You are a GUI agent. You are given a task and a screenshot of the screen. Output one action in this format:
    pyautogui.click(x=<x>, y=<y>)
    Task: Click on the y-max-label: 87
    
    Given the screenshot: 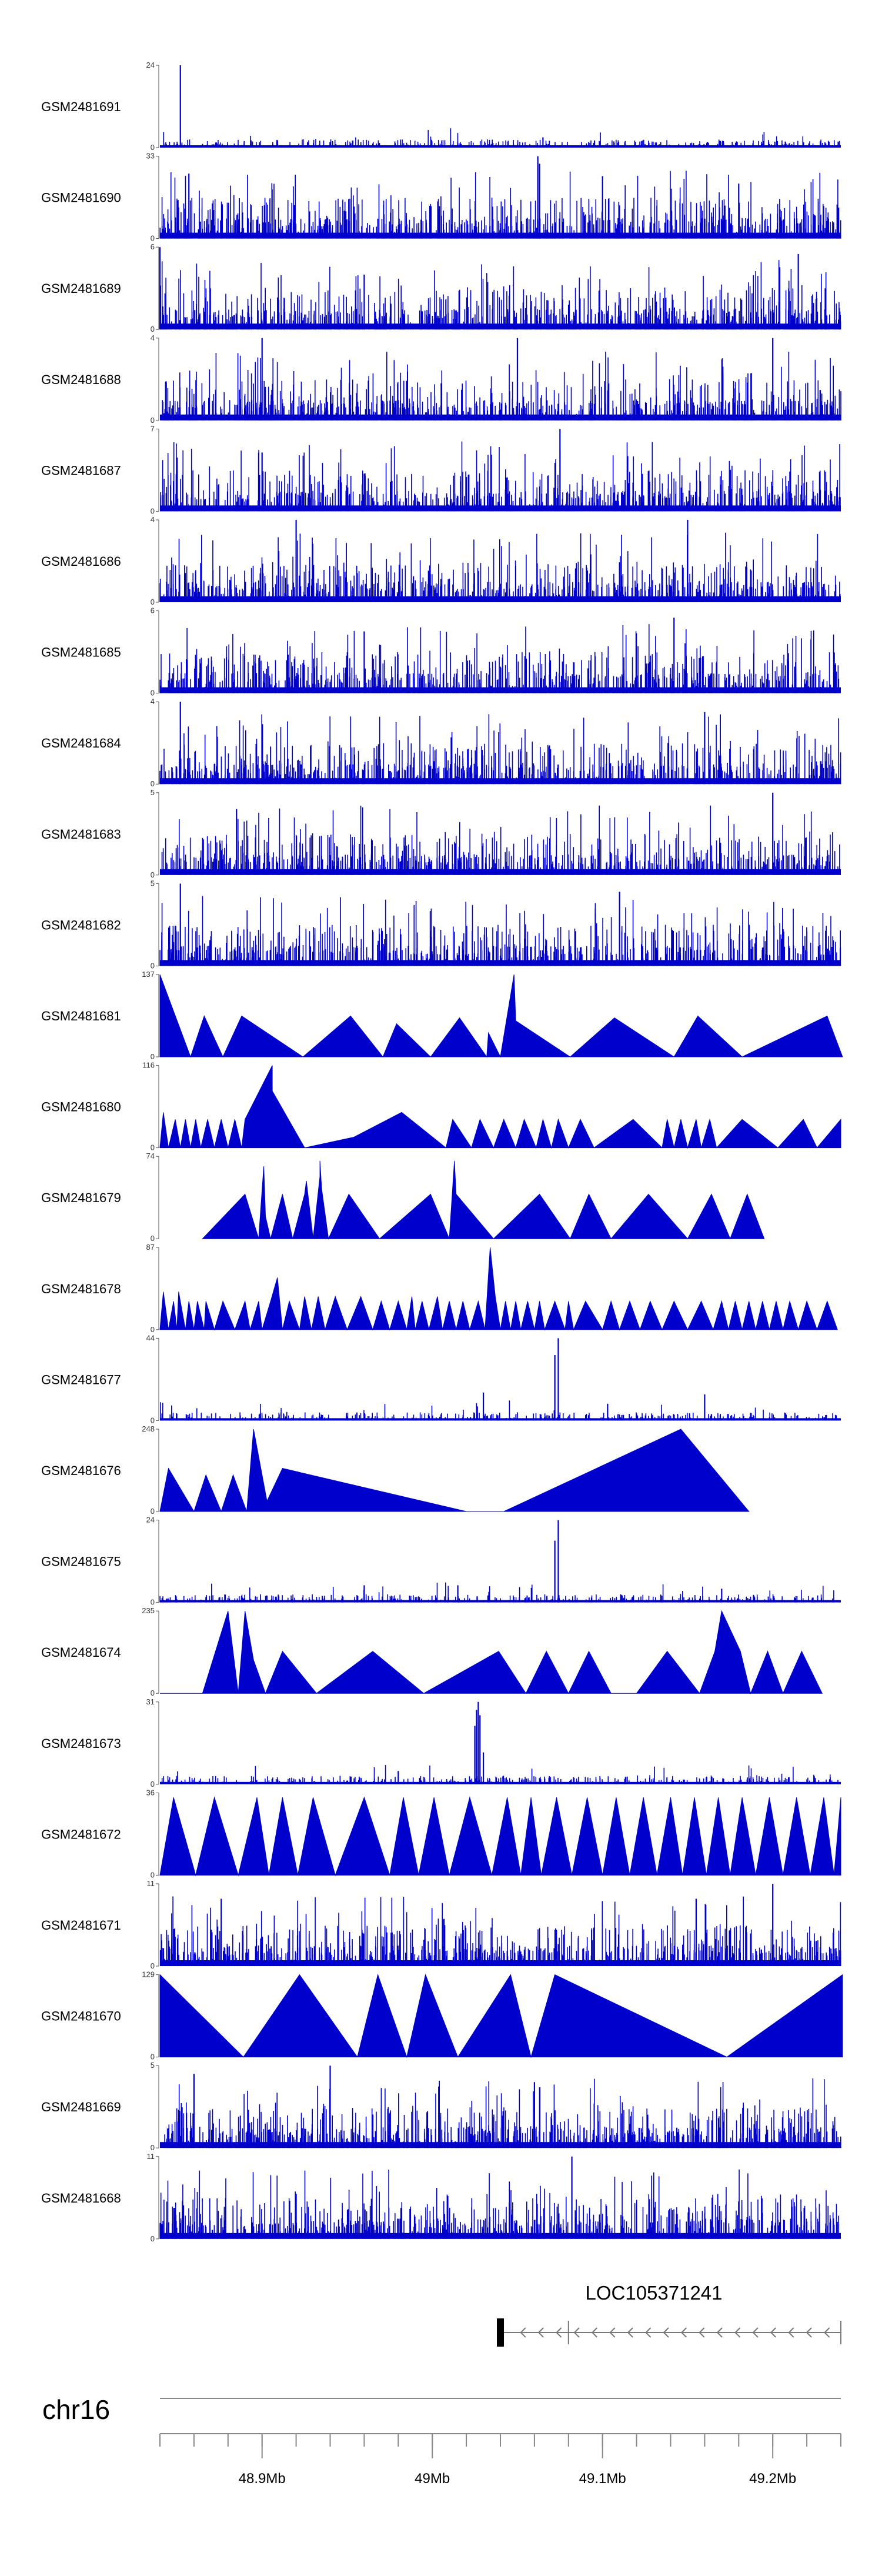 What is the action you would take?
    pyautogui.click(x=150, y=1247)
    